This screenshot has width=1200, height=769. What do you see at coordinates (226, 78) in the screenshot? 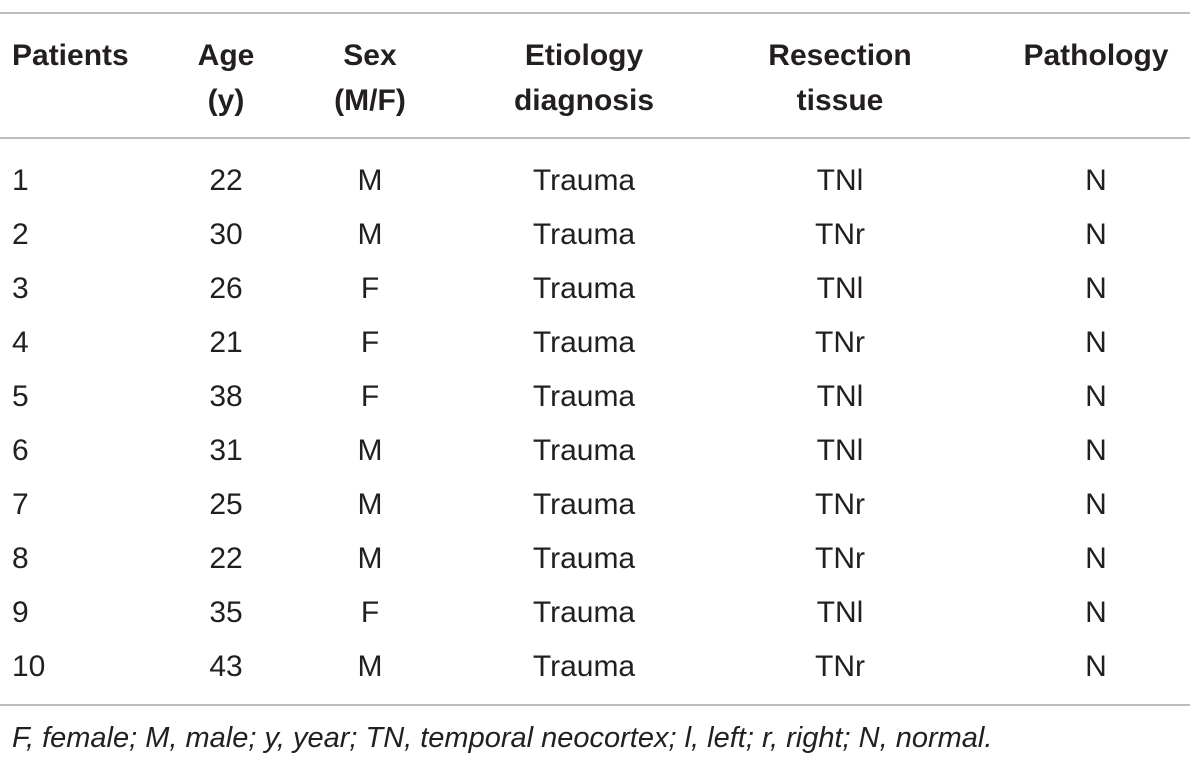
I see `header-age: Age (y)` at bounding box center [226, 78].